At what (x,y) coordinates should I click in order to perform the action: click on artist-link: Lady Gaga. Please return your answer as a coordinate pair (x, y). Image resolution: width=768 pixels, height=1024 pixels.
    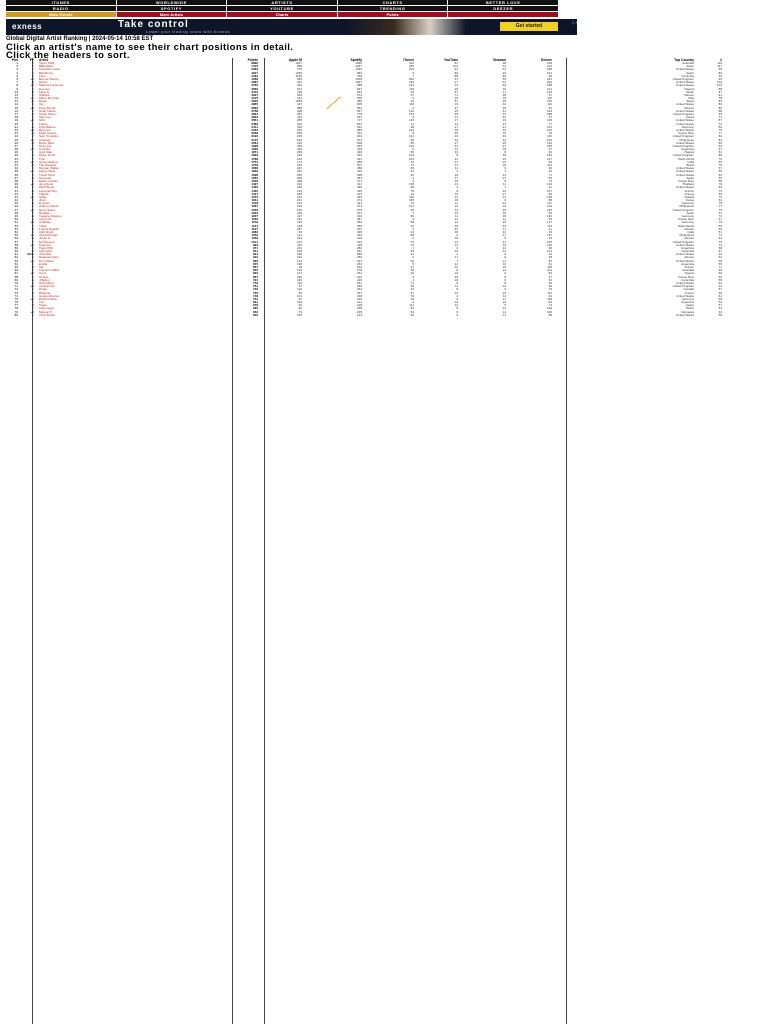
    Looking at the image, I should click on (46, 309).